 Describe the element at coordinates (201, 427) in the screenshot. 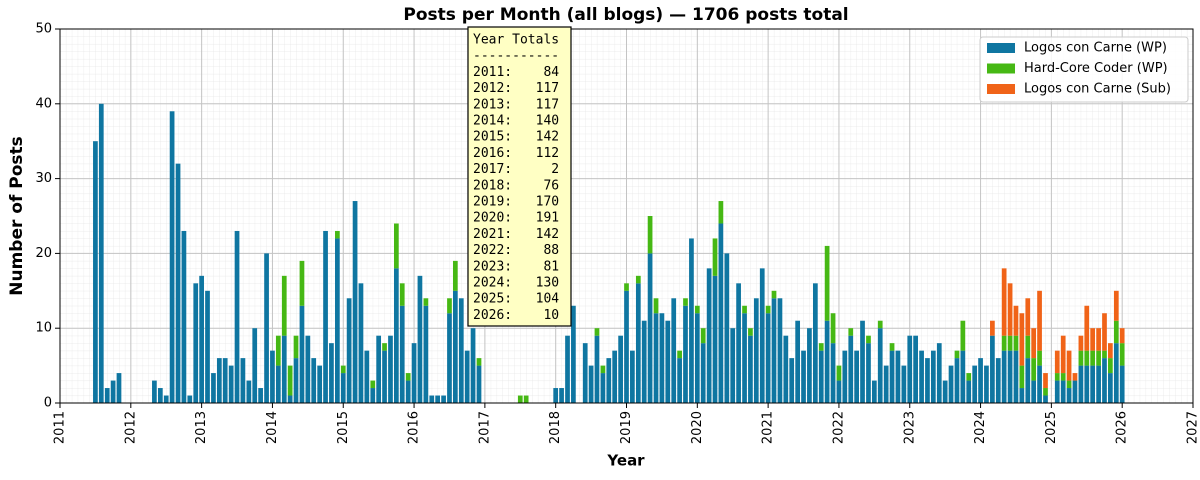

I see `x-tick-label: 2013` at that location.